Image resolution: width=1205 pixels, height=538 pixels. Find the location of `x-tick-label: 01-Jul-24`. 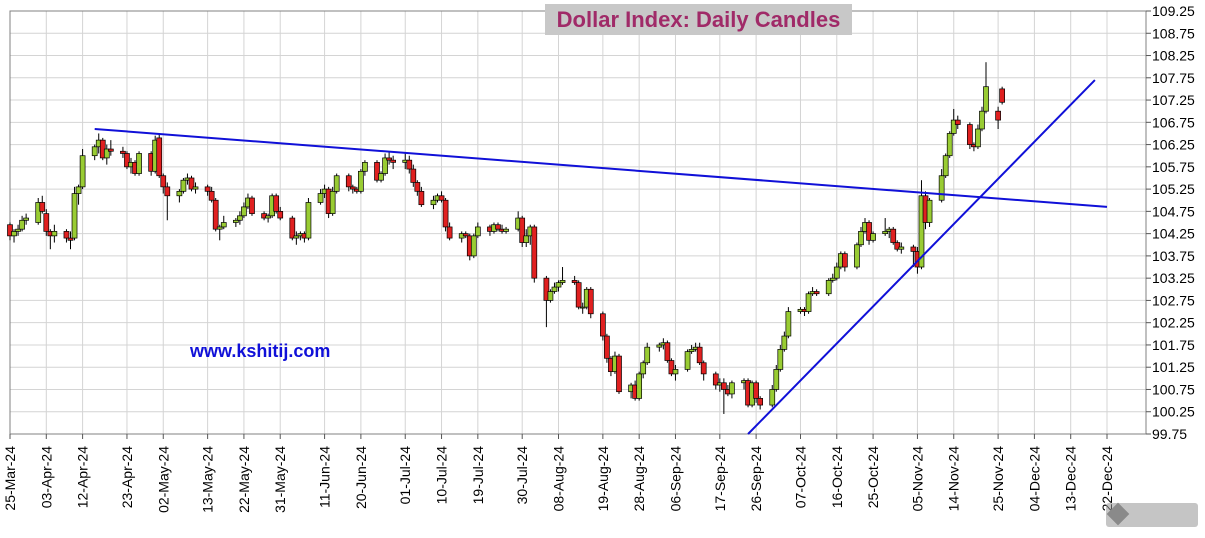

x-tick-label: 01-Jul-24 is located at coordinates (405, 475).